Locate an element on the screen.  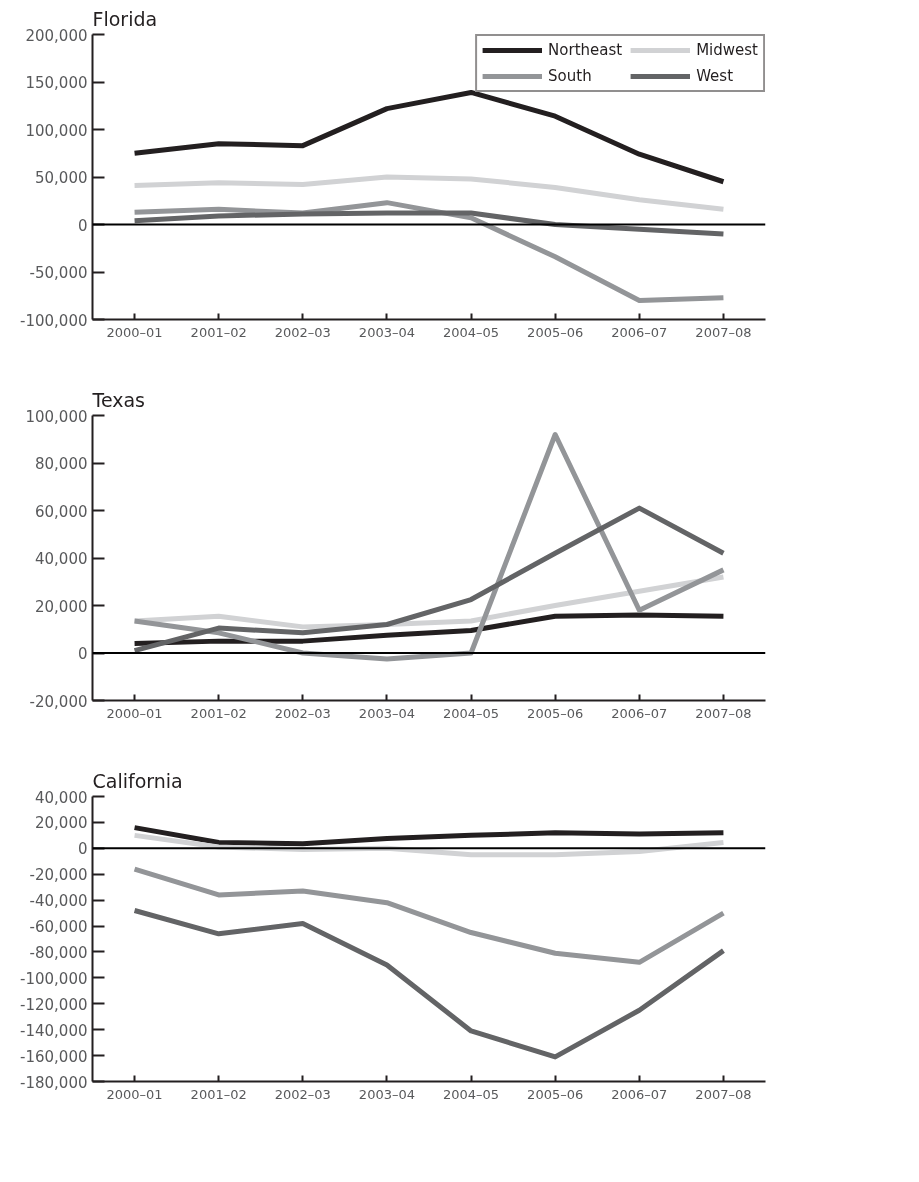
chart-title: Florida is located at coordinates (125, 18).